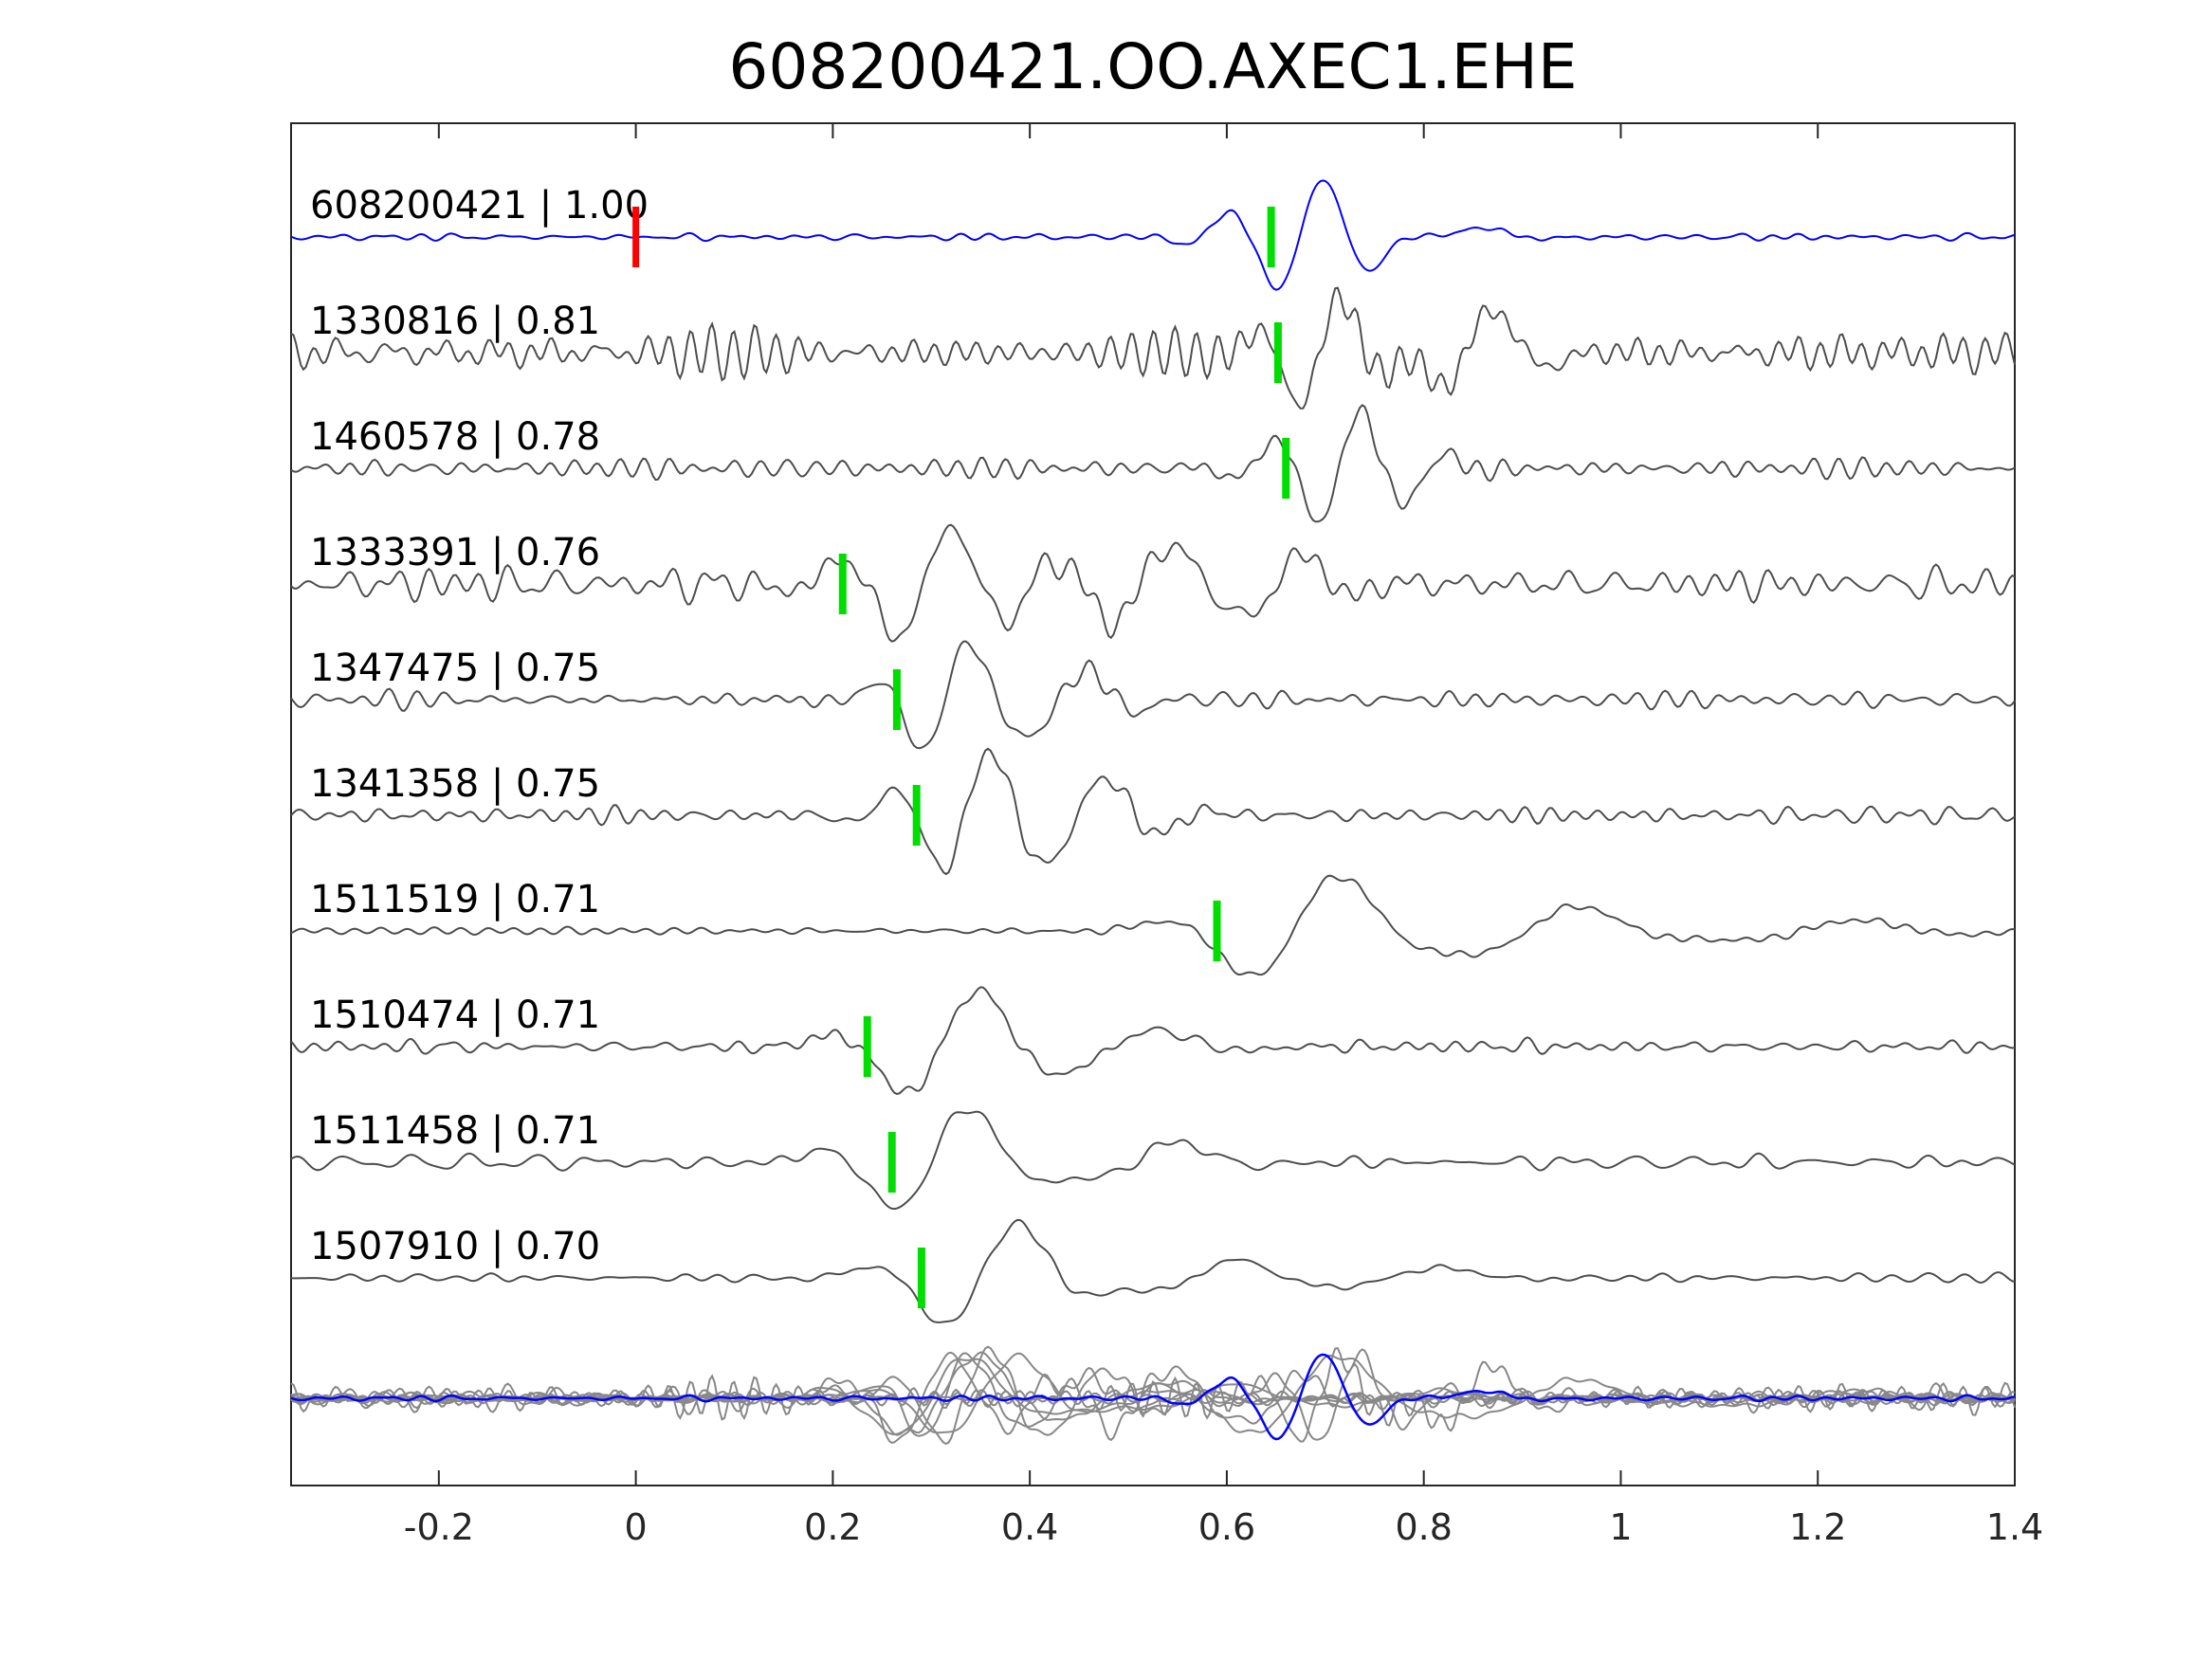 The width and height of the screenshot is (2212, 1659). What do you see at coordinates (455, 899) in the screenshot?
I see `trace-label: 1511519 | 0.71` at bounding box center [455, 899].